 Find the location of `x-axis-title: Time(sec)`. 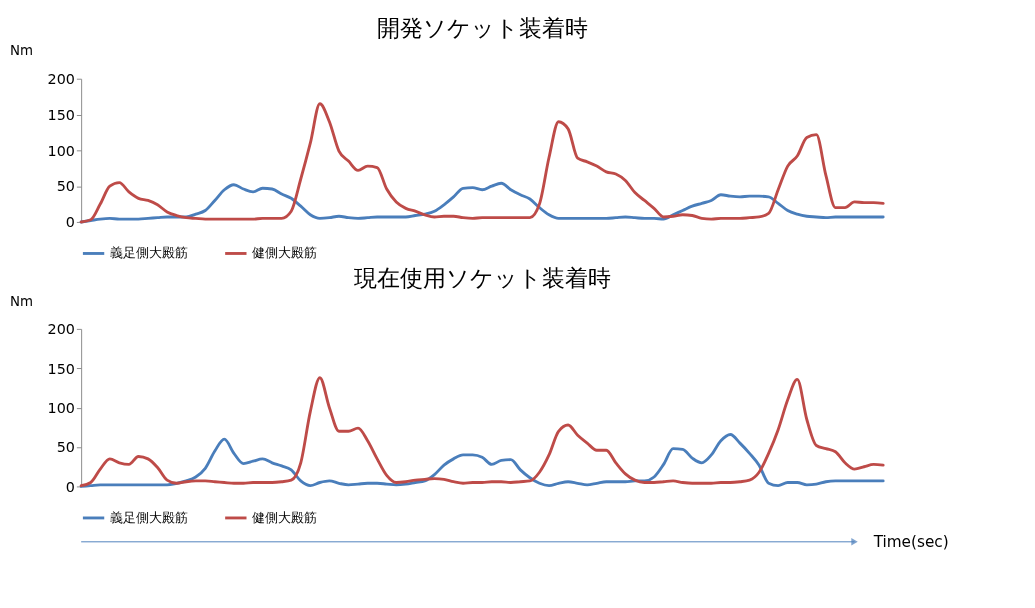

x-axis-title: Time(sec) is located at coordinates (910, 541).